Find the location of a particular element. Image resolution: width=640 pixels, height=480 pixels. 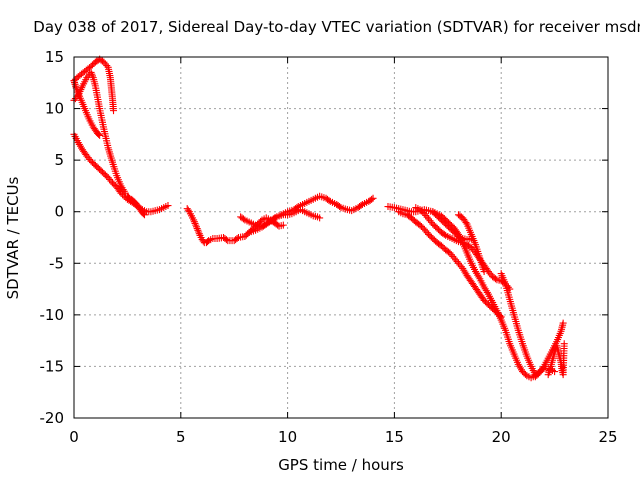

series-arc-f is located at coordinates (280, 219).